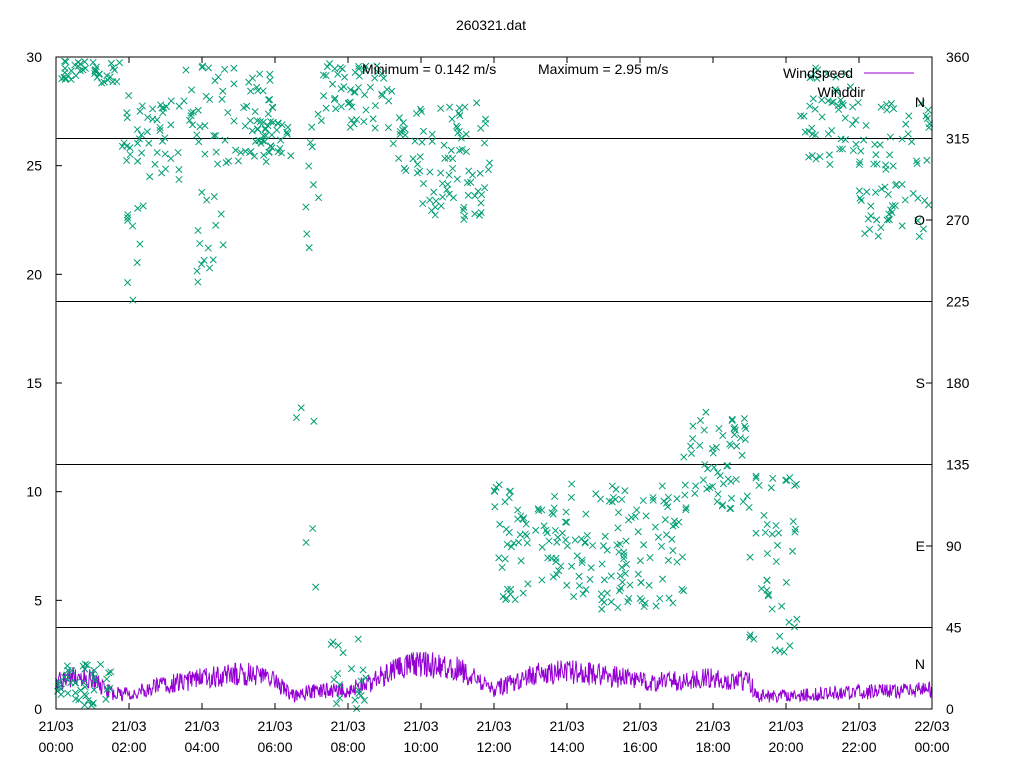  I want to click on x-tick-label-time: 22:00, so click(858, 747).